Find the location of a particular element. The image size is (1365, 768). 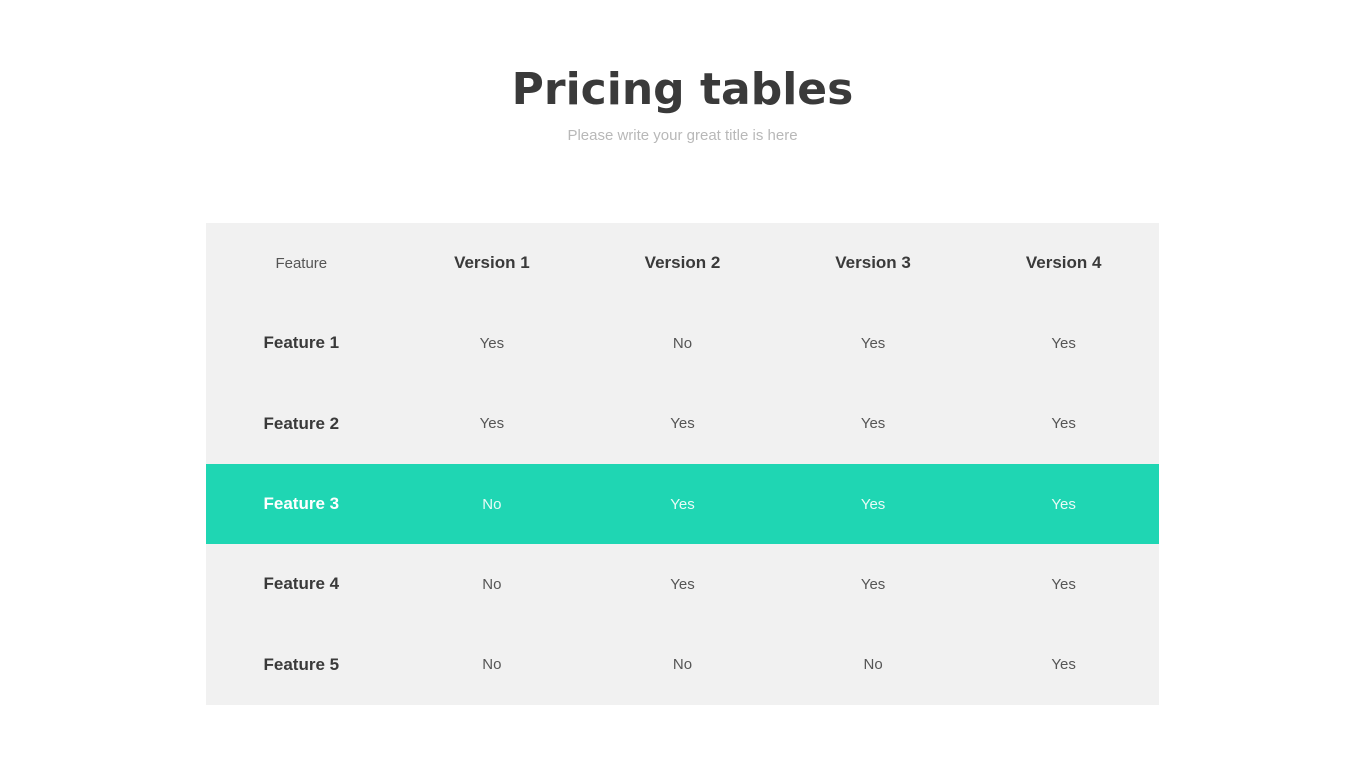

table-row: Feature 2 Yes Yes Yes Yes is located at coordinates (682, 424).